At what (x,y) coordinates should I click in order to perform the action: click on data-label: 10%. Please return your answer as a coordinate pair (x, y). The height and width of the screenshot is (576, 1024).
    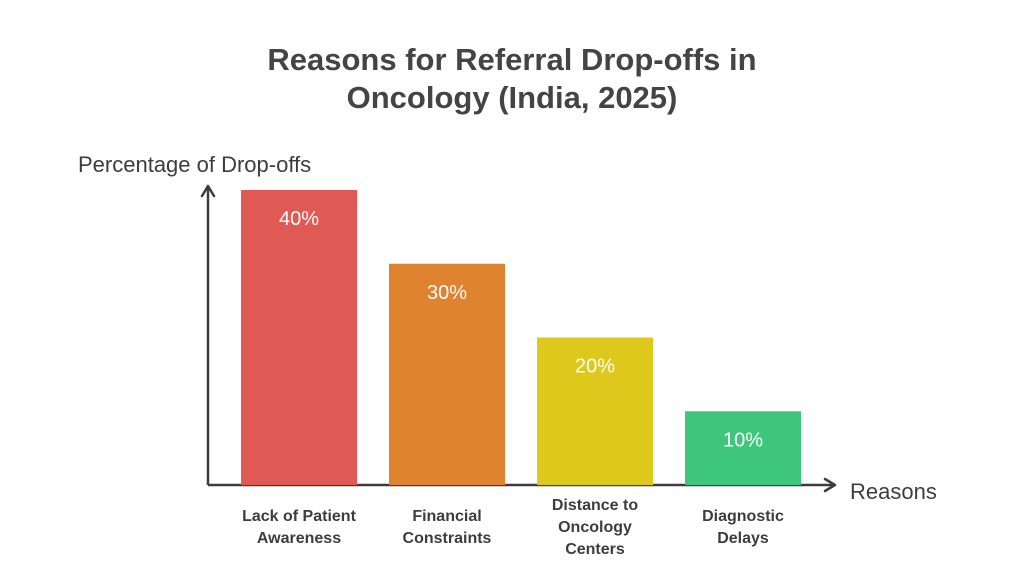
    Looking at the image, I should click on (743, 440).